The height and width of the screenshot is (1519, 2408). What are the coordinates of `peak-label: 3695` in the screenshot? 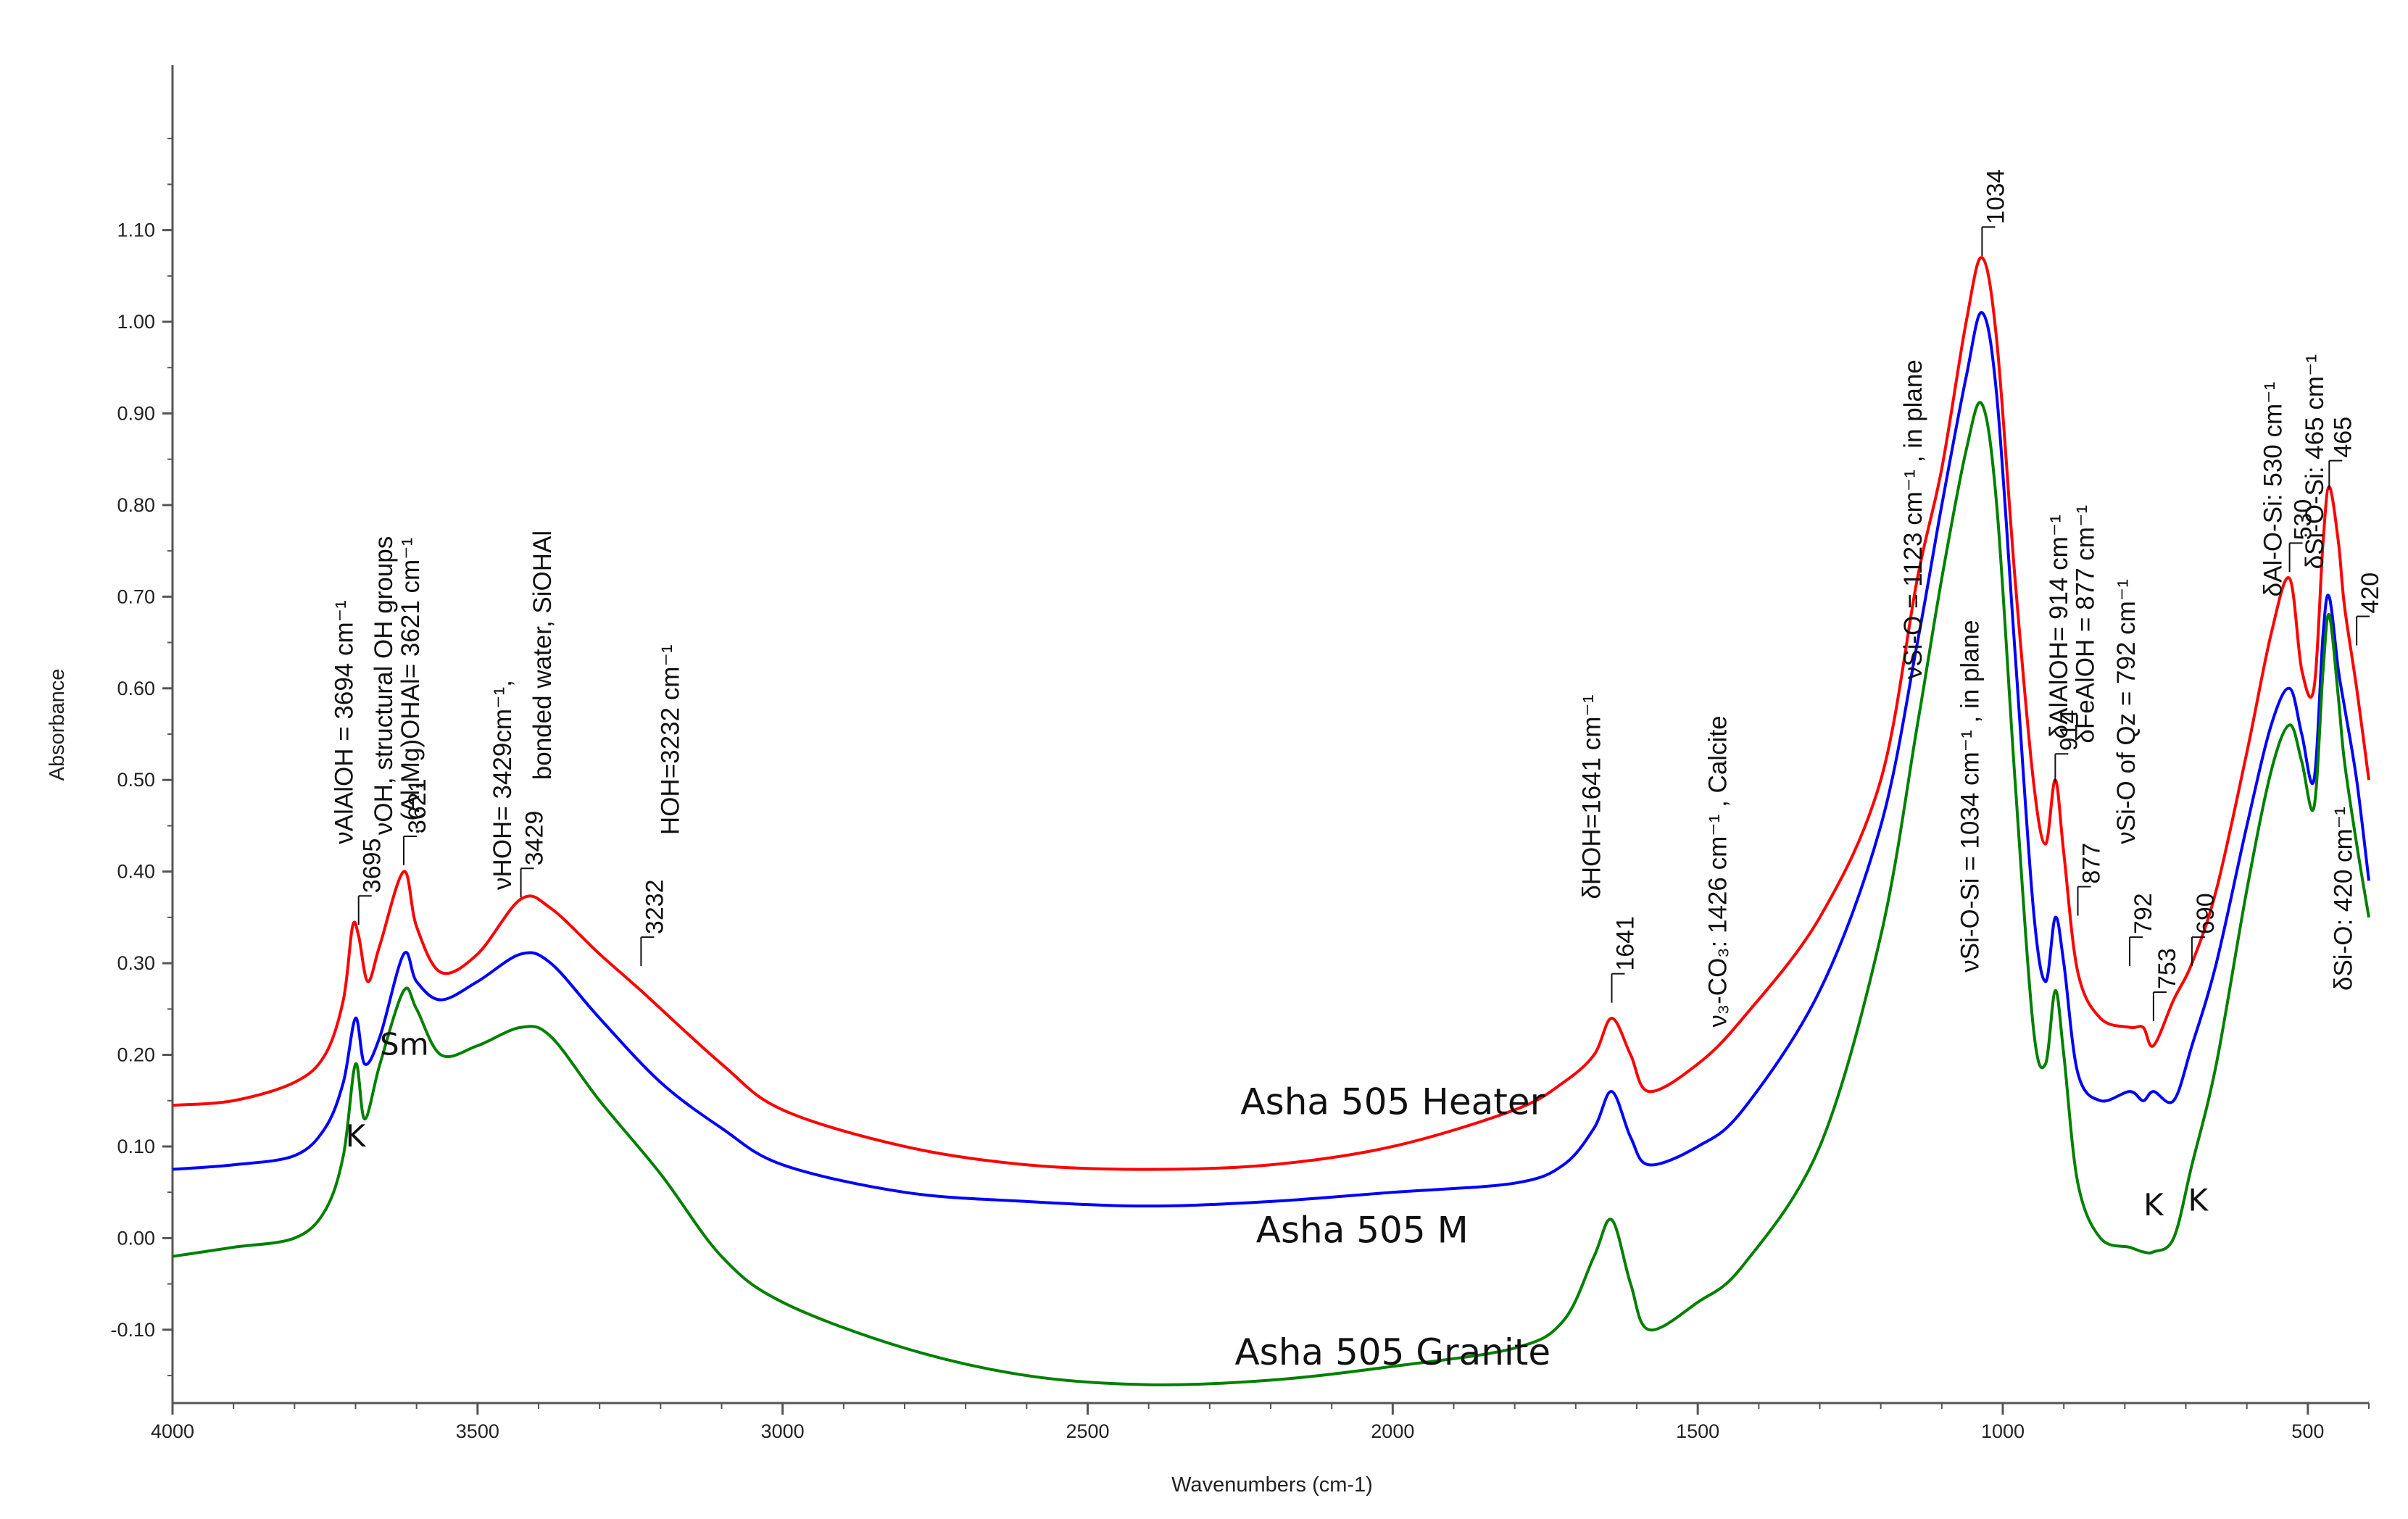 It's located at (372, 866).